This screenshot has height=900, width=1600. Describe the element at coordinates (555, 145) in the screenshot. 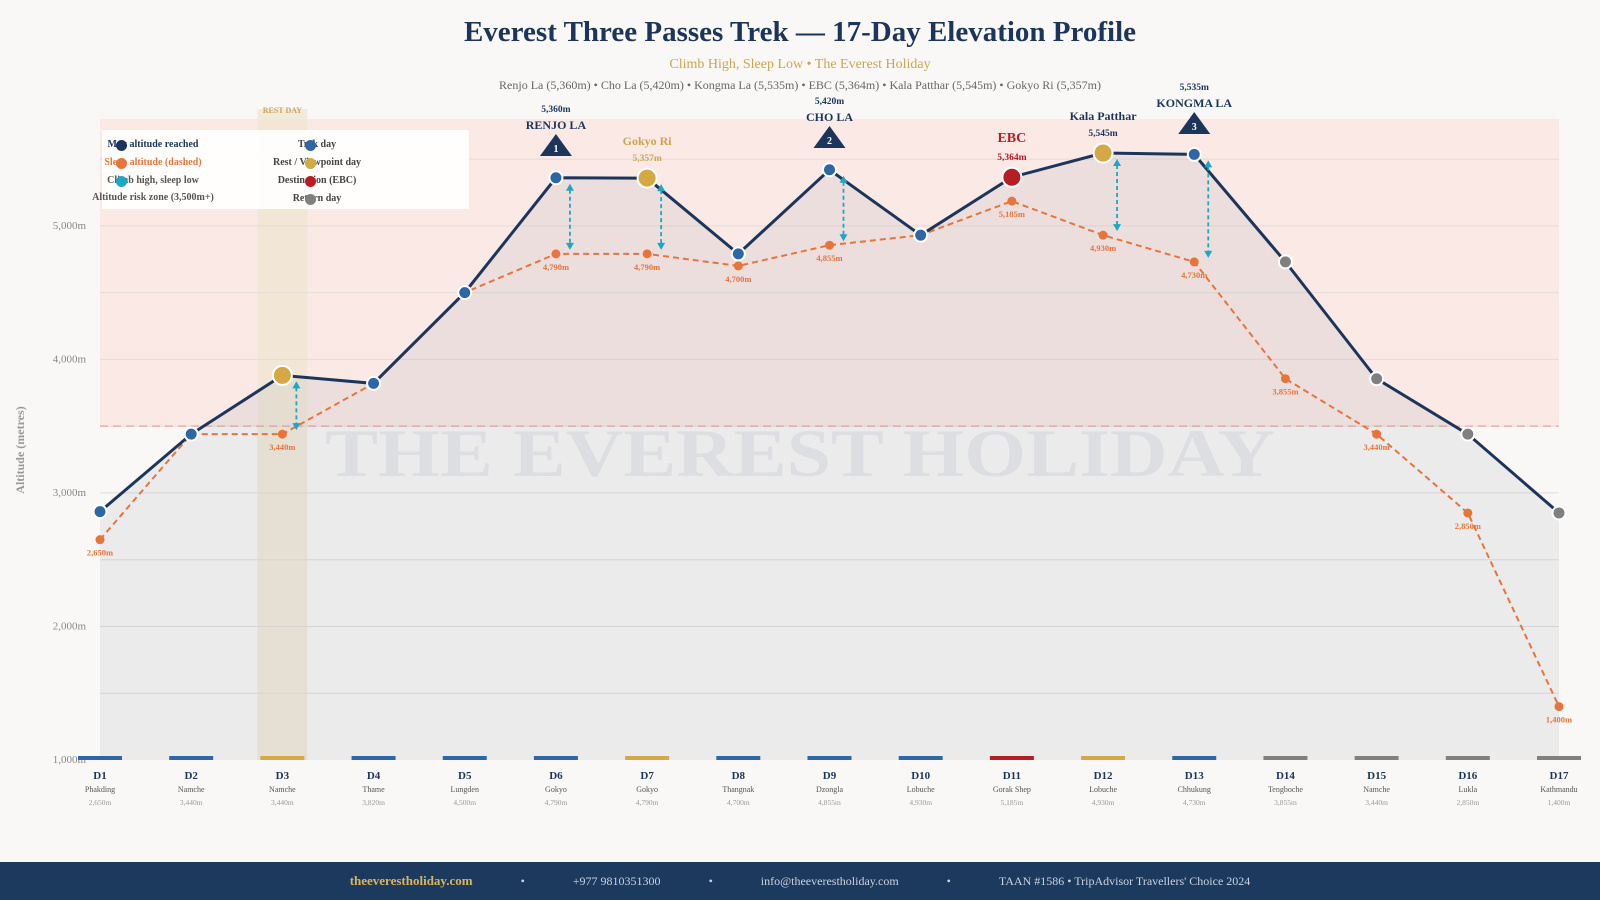

I see `pass-marker-icon` at that location.